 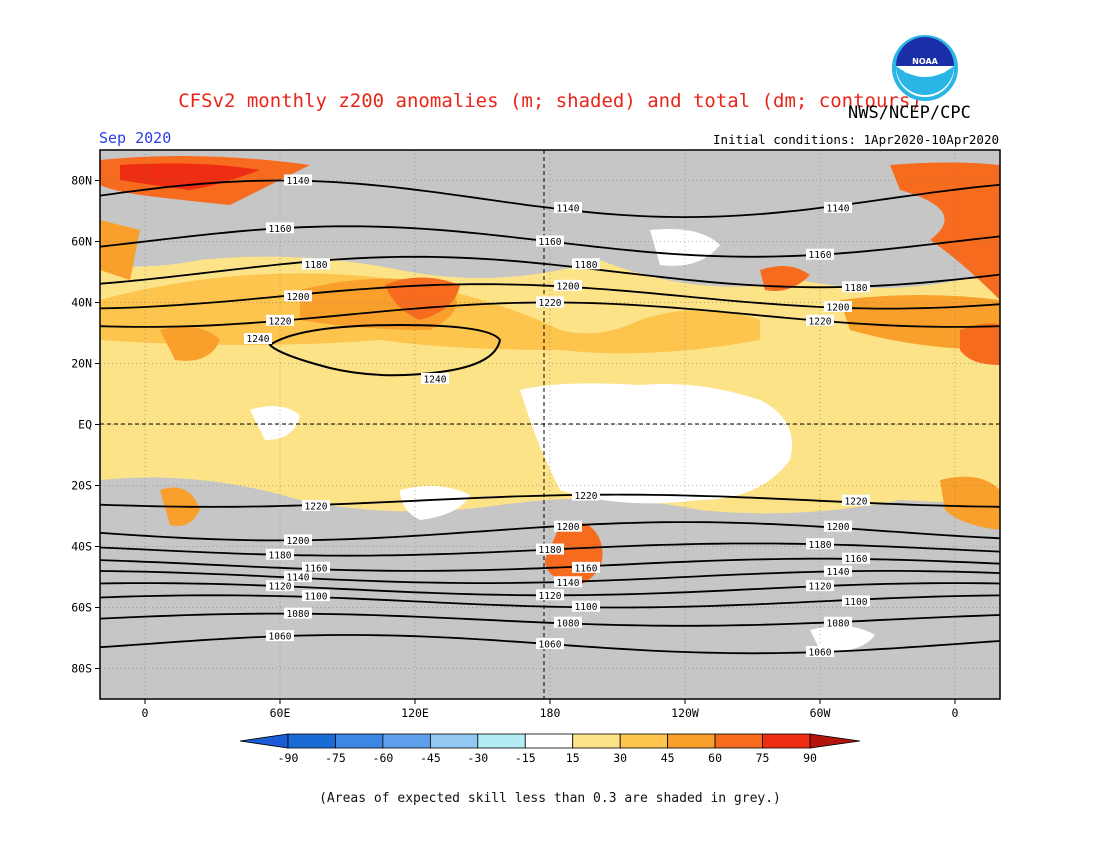 I want to click on anomaly-60-namerica, so click(x=785, y=278).